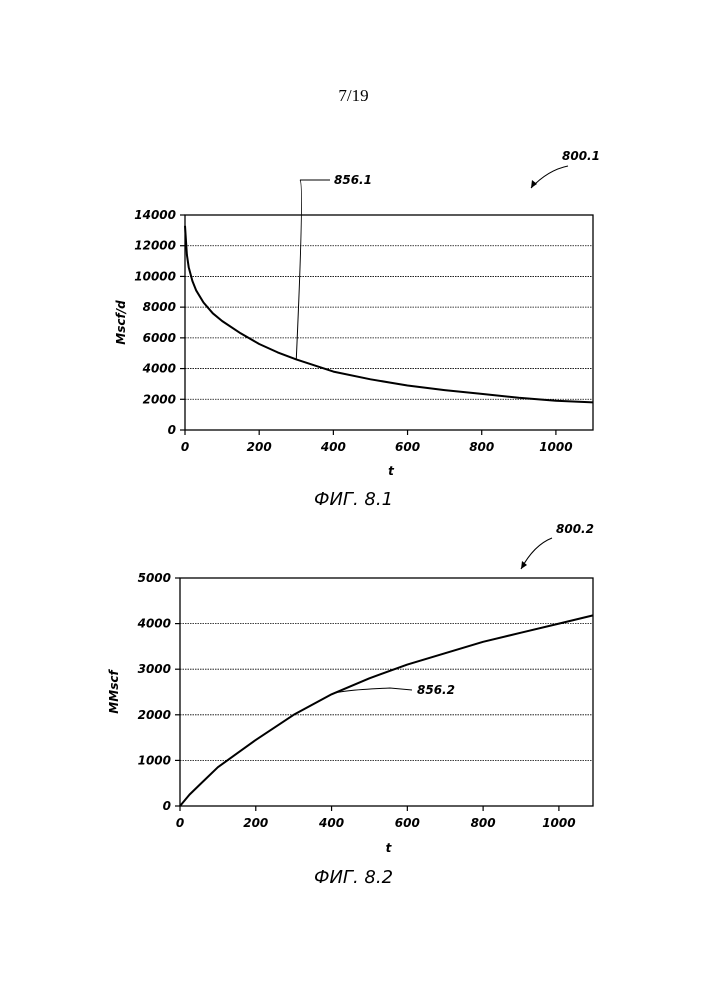 Image resolution: width=707 pixels, height=1000 pixels. I want to click on y-tick-label: 12000, so click(155, 246).